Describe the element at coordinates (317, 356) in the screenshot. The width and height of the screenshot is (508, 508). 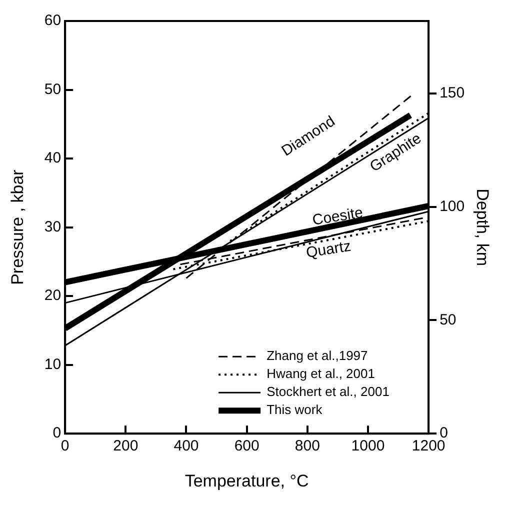
I see `legend-label: Zhang et al.,1997` at that location.